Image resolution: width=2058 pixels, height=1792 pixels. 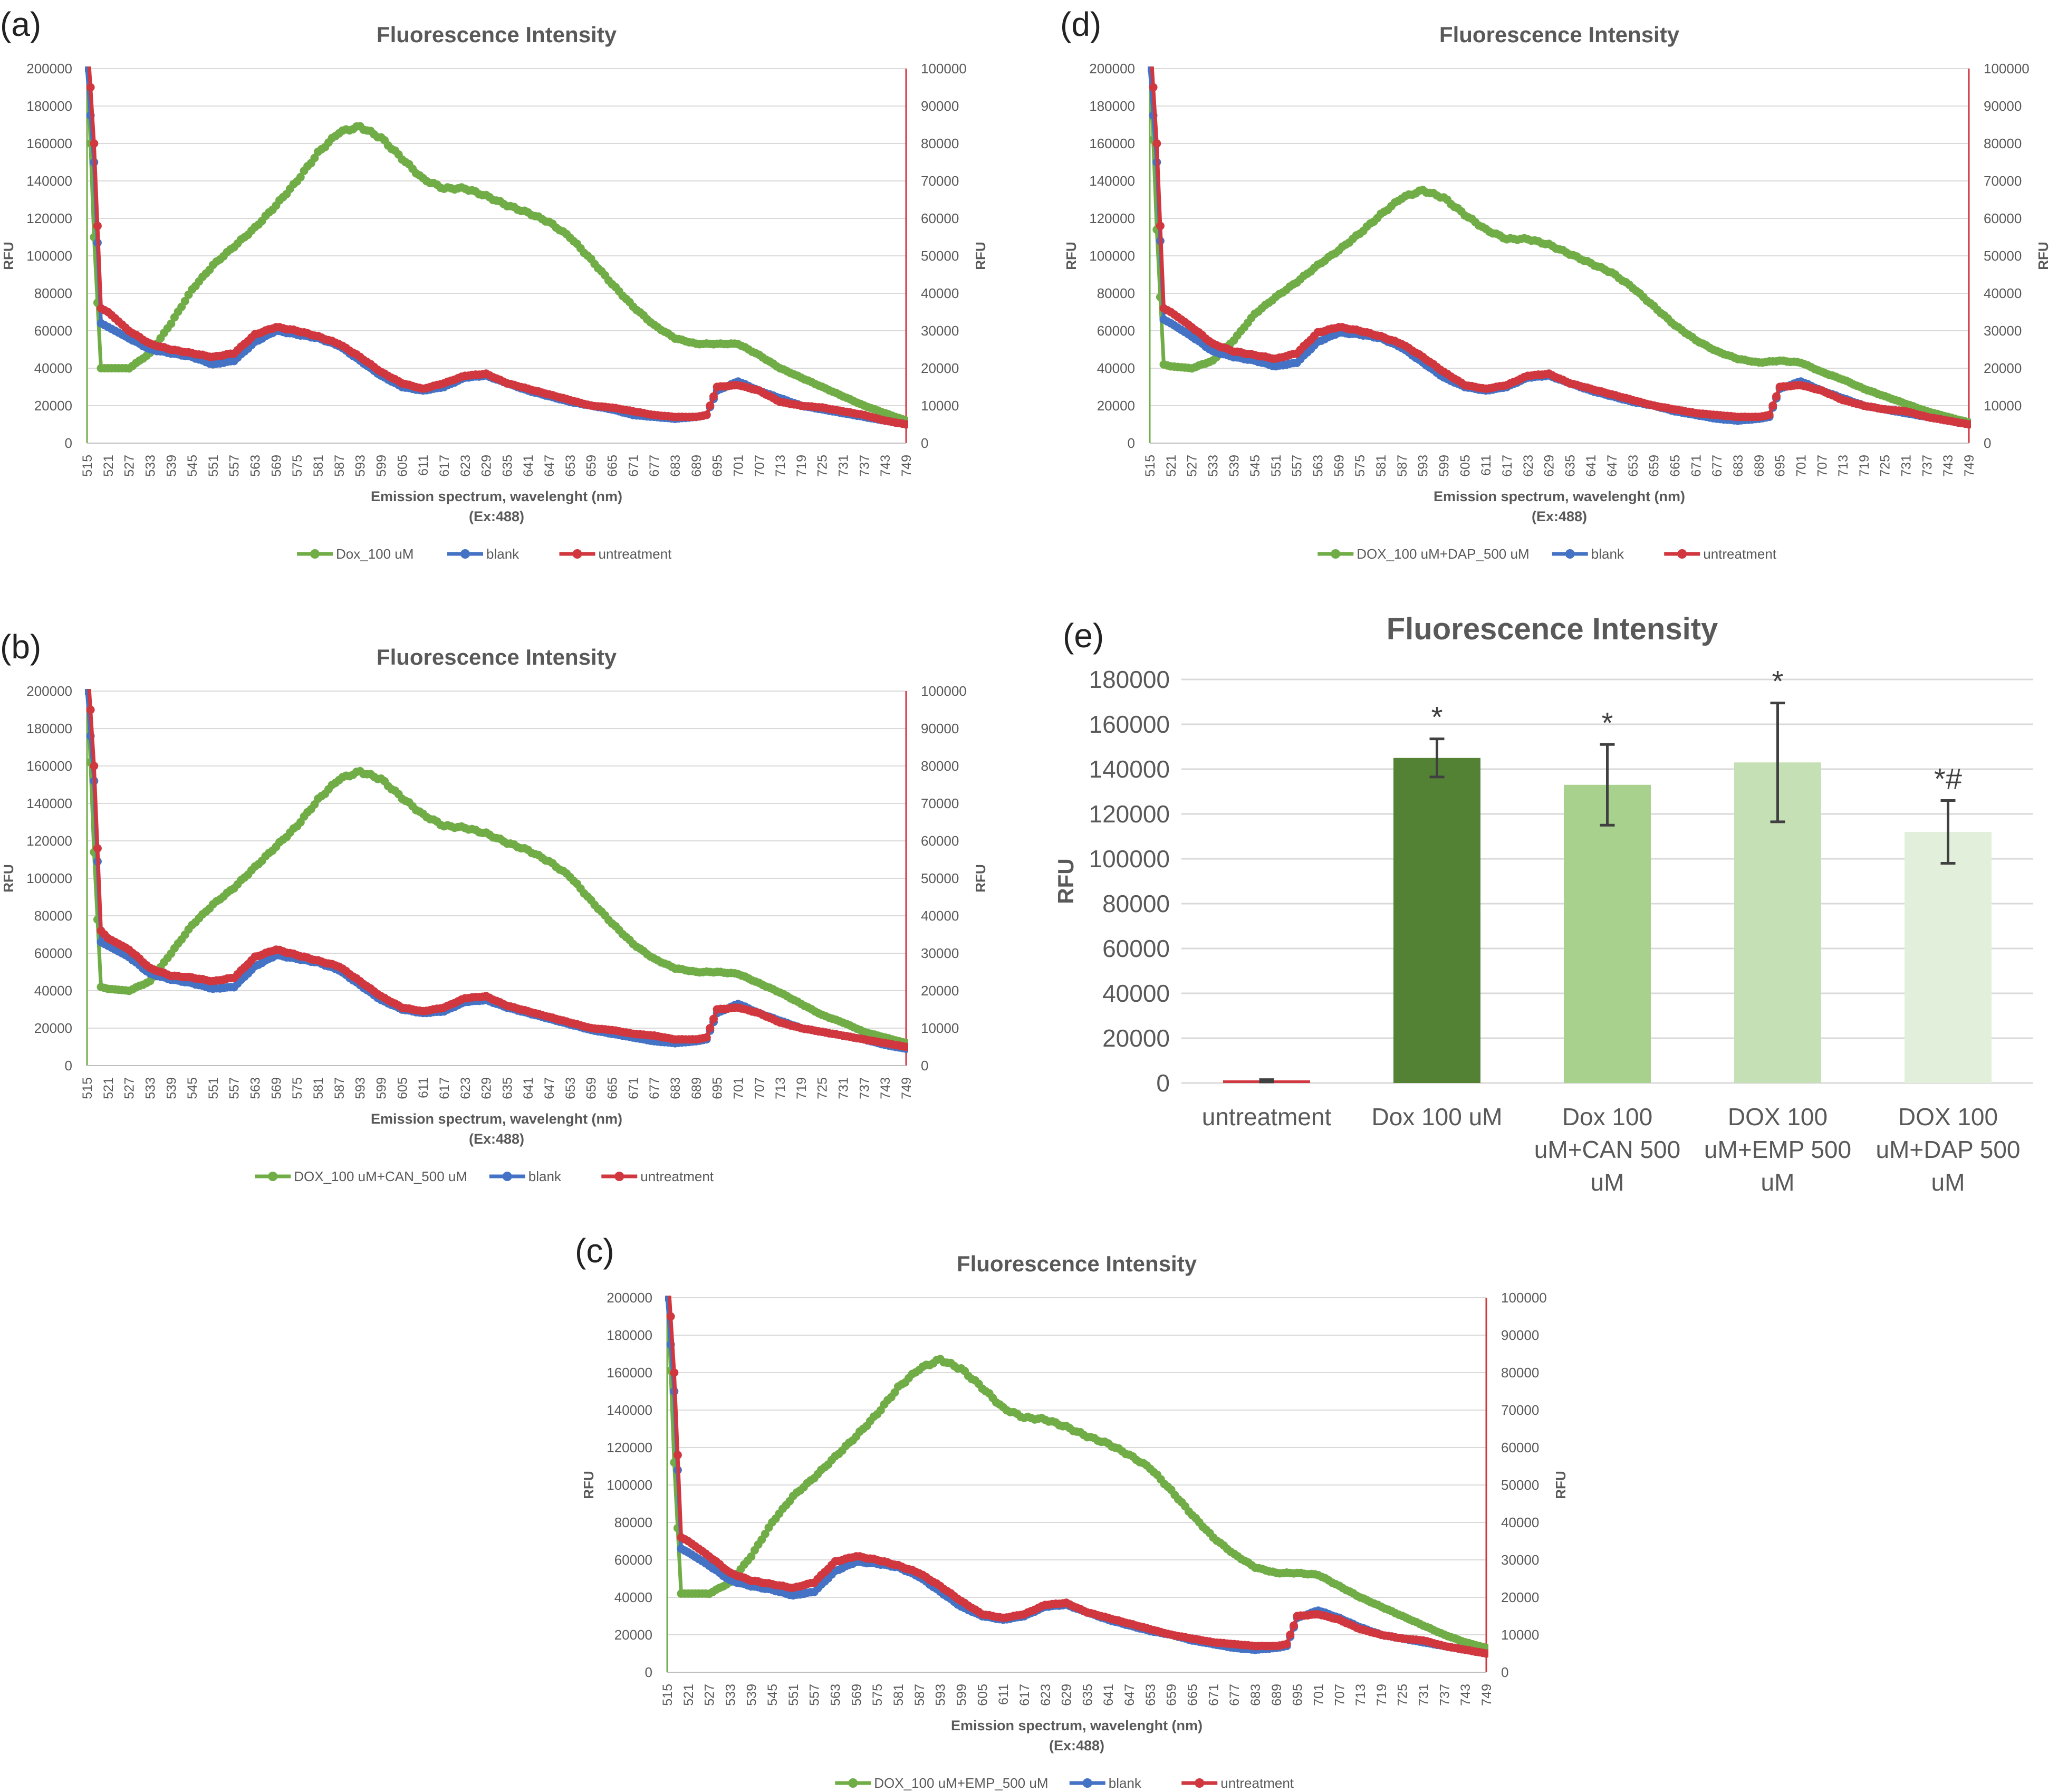 What do you see at coordinates (1213, 1695) in the screenshot?
I see `x-tick-label: 671` at bounding box center [1213, 1695].